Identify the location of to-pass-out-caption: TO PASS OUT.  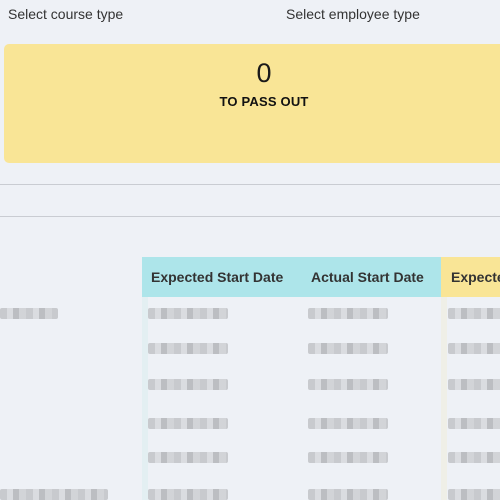
(264, 101).